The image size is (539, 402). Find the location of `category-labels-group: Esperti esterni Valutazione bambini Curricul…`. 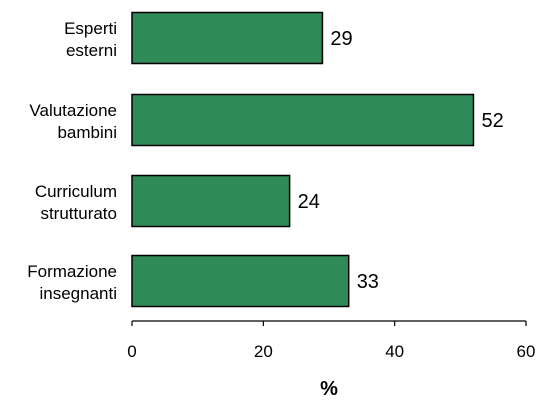

category-labels-group: Esperti esterni Valutazione bambini Curricul… is located at coordinates (72, 161).